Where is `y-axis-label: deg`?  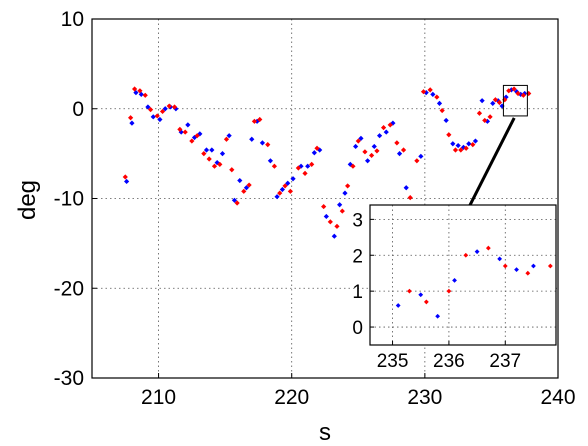 y-axis-label: deg is located at coordinates (27, 200).